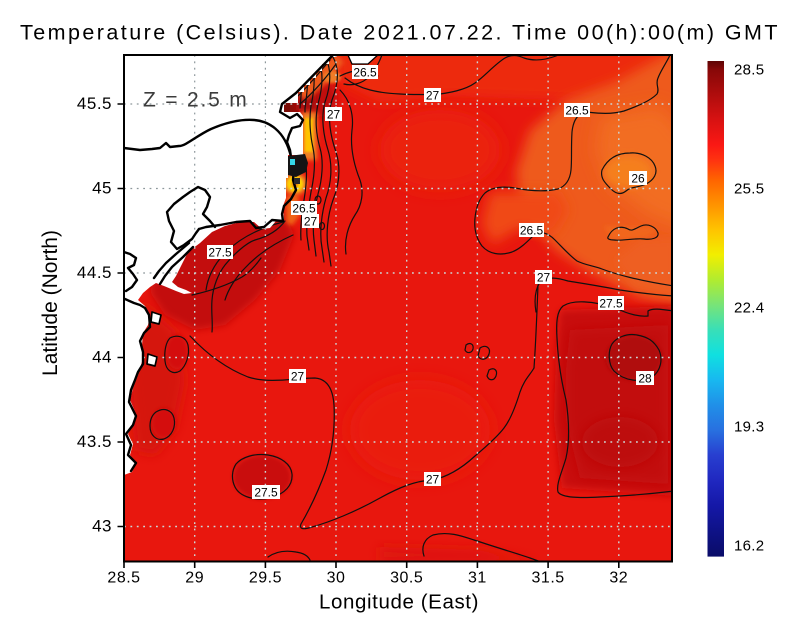 This screenshot has width=800, height=618. What do you see at coordinates (195, 100) in the screenshot?
I see `svg-text: Z = 2.5 m` at bounding box center [195, 100].